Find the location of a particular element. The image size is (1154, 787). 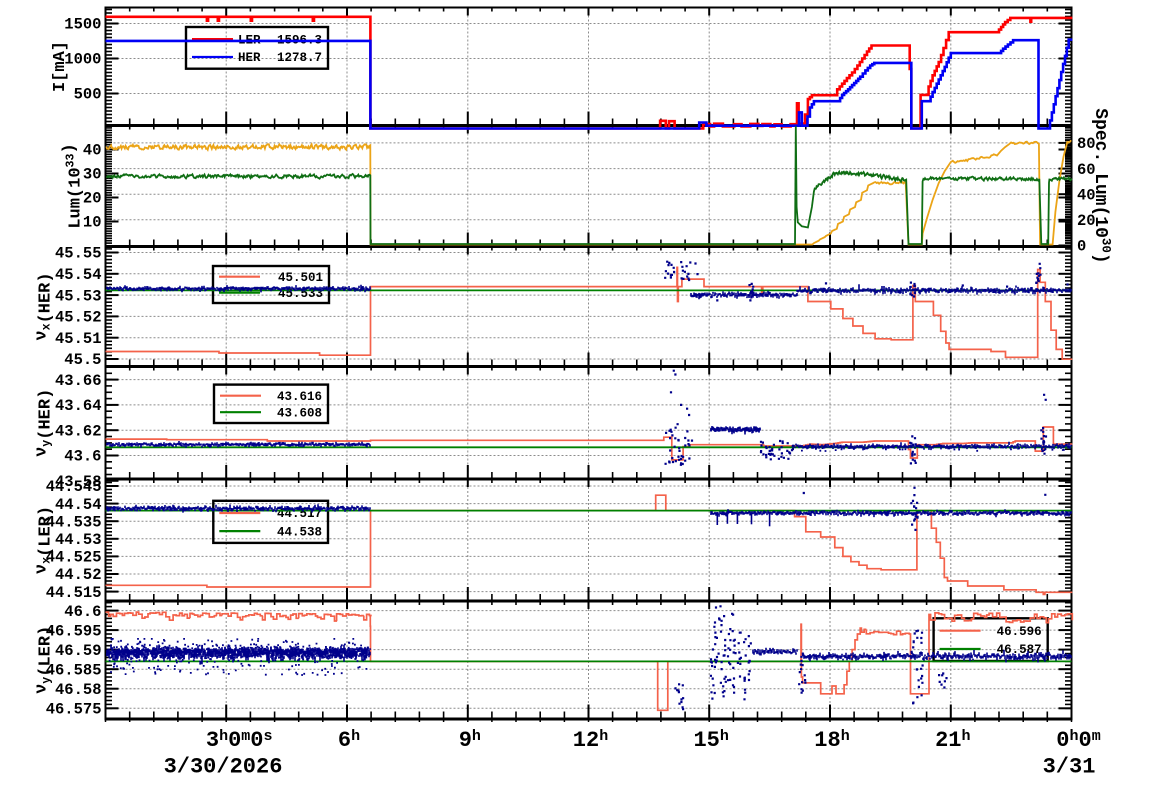

svg-text: 6h. is located at coordinates (349, 740).